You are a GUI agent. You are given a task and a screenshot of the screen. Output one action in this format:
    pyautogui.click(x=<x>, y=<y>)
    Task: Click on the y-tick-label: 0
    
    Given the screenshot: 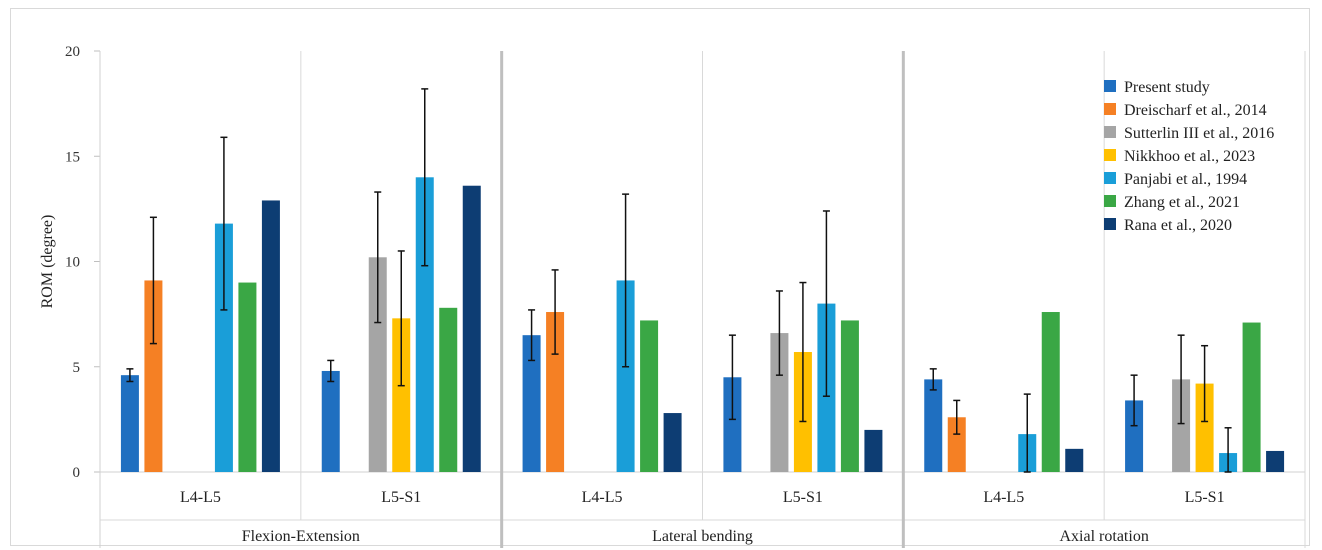 What is the action you would take?
    pyautogui.click(x=77, y=473)
    